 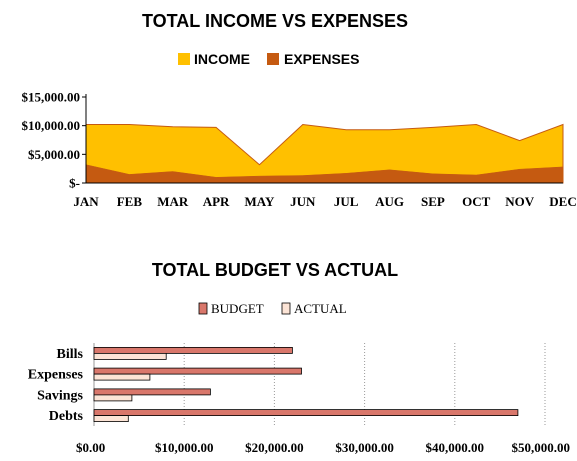 I want to click on chart1-y-tick-label: $5,000.00, so click(x=54, y=154).